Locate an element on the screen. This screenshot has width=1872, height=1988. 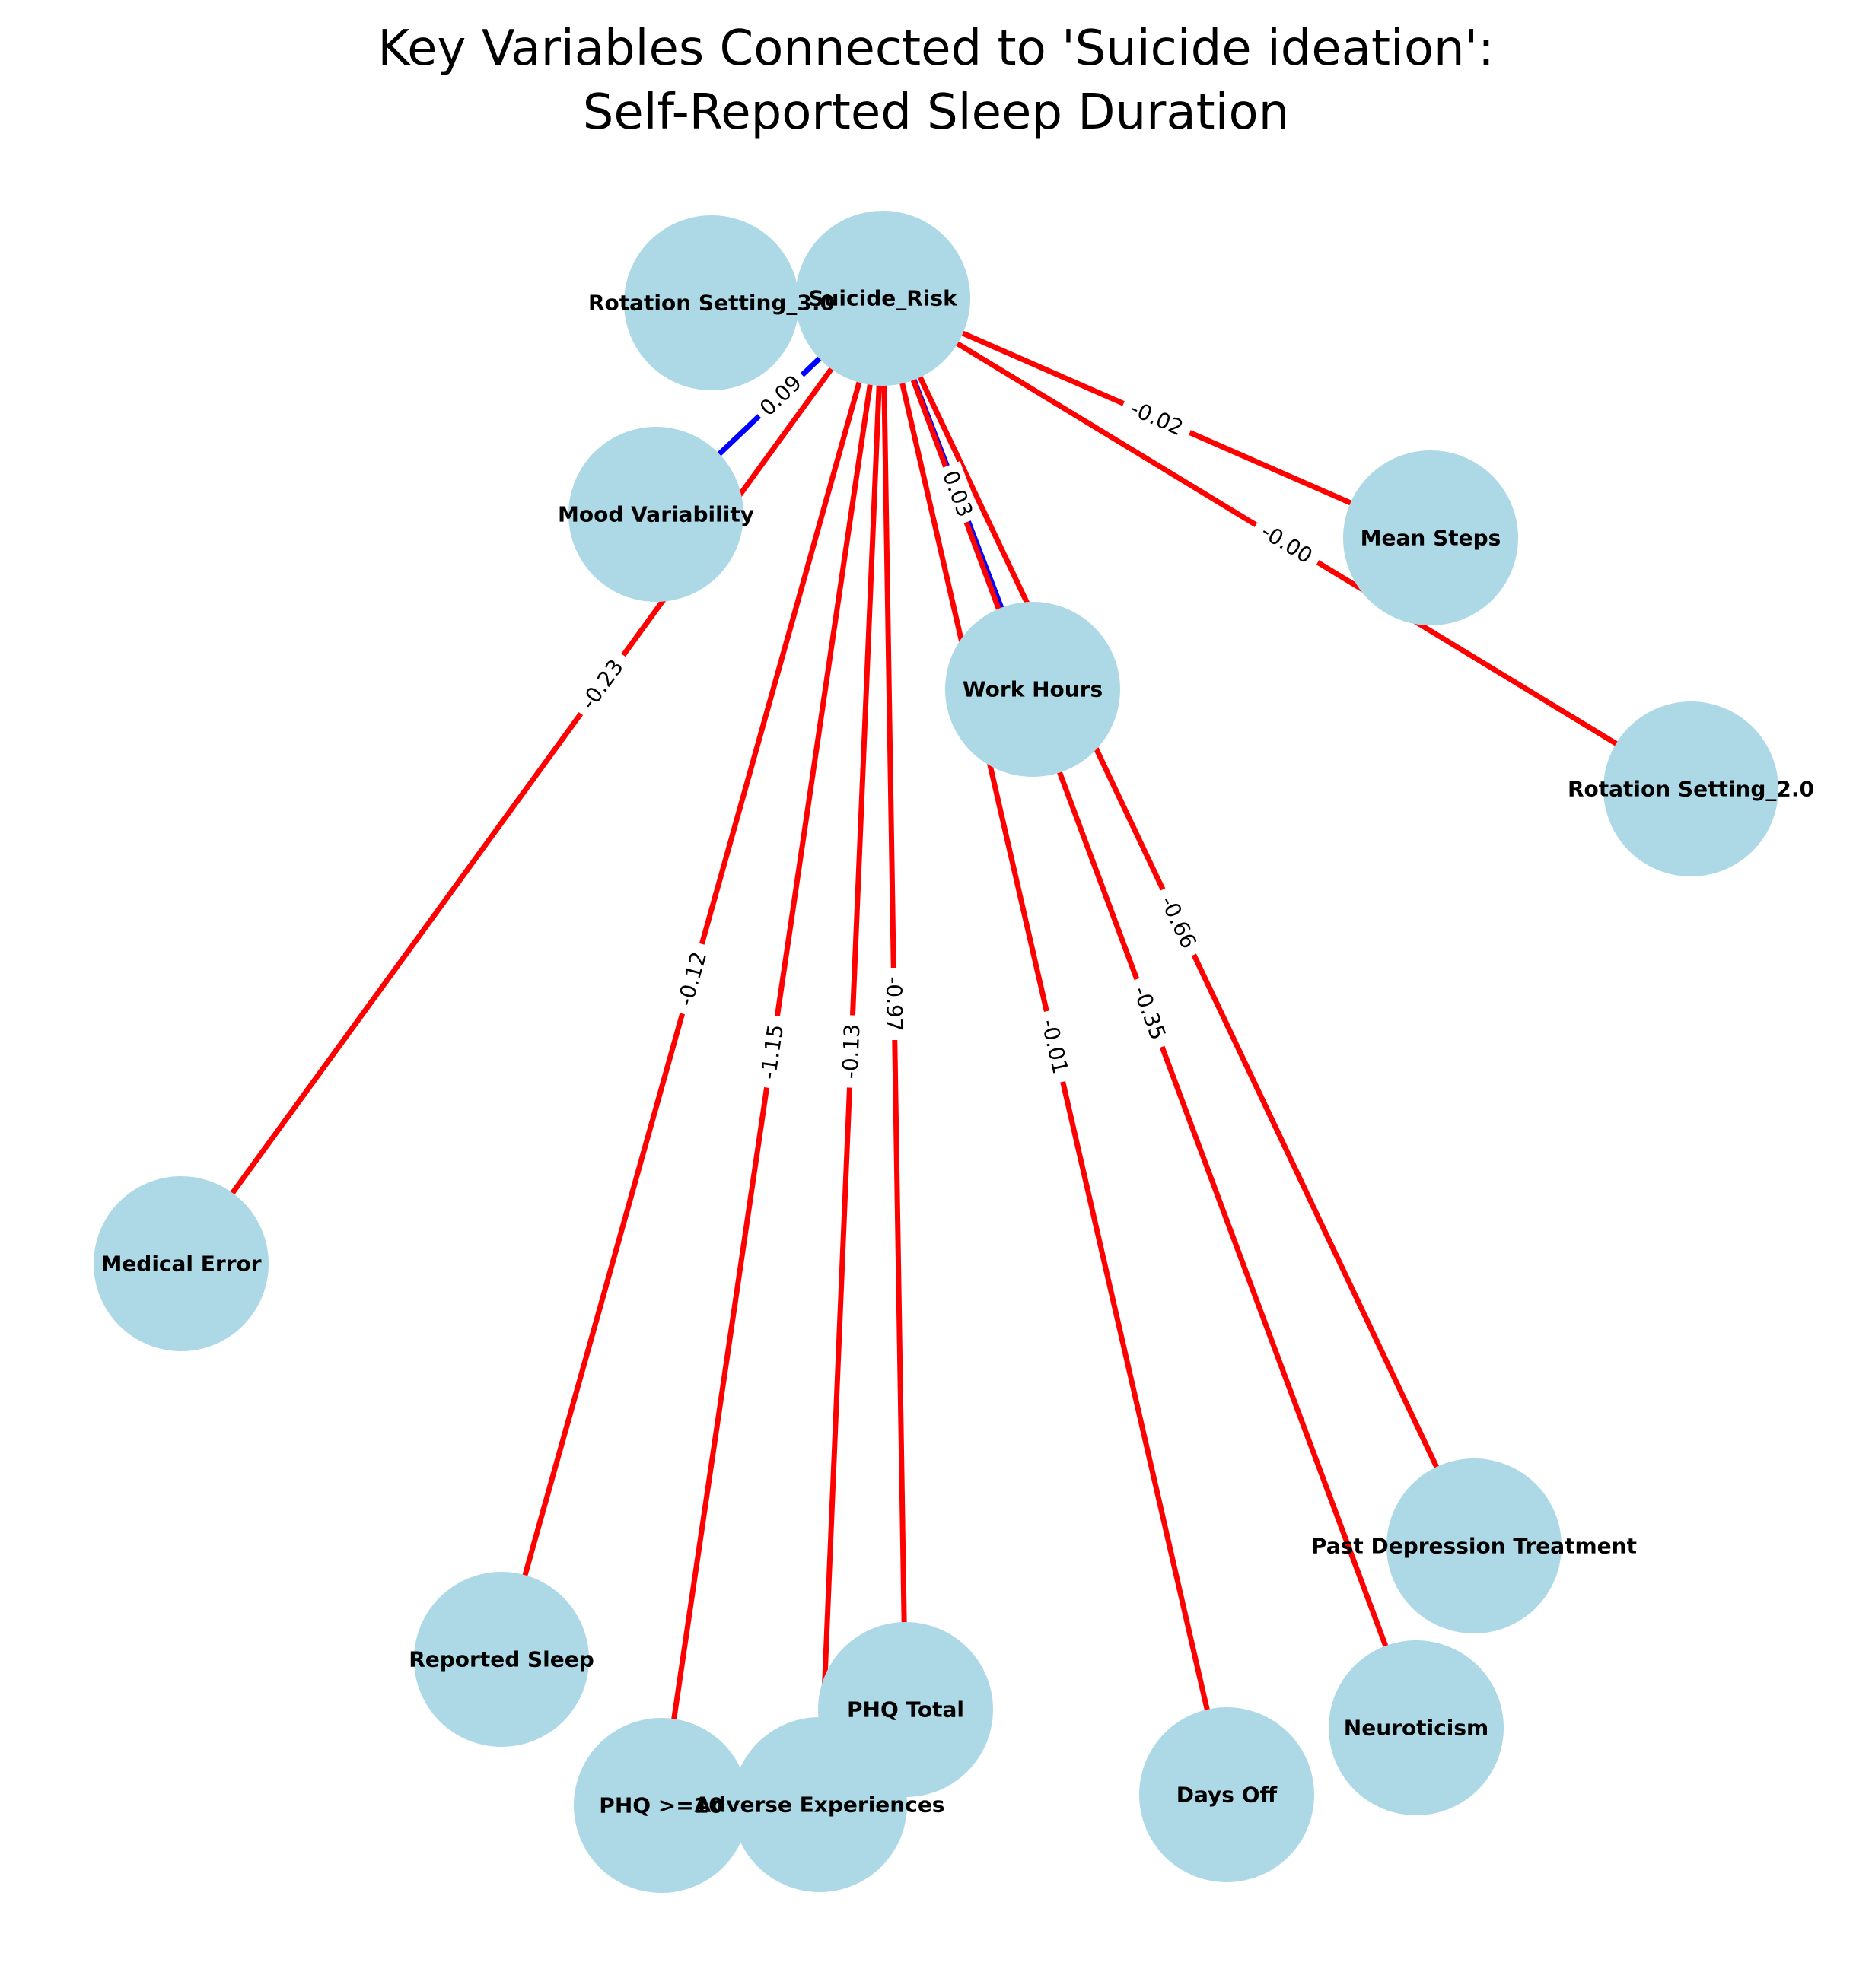
node-label-adverse: Adverse Experiences is located at coordinates (820, 1805).